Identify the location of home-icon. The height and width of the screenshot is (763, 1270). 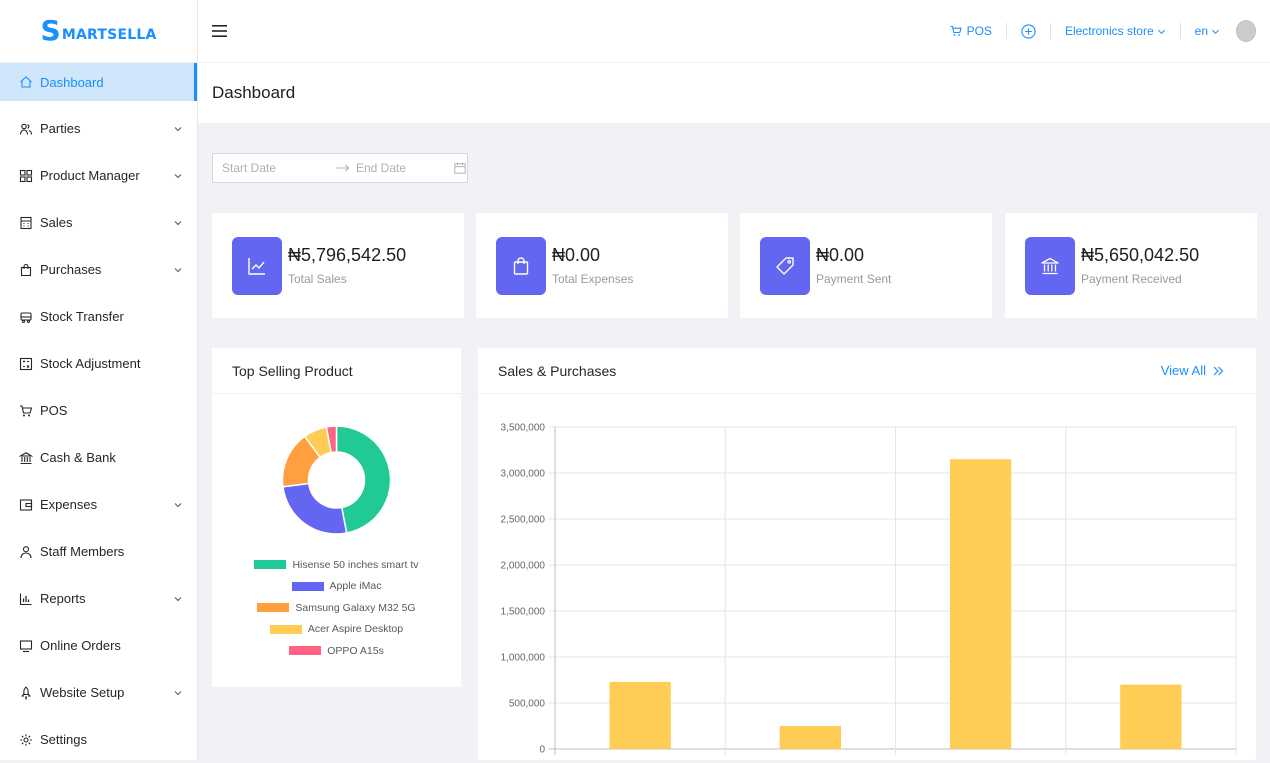
(26, 82).